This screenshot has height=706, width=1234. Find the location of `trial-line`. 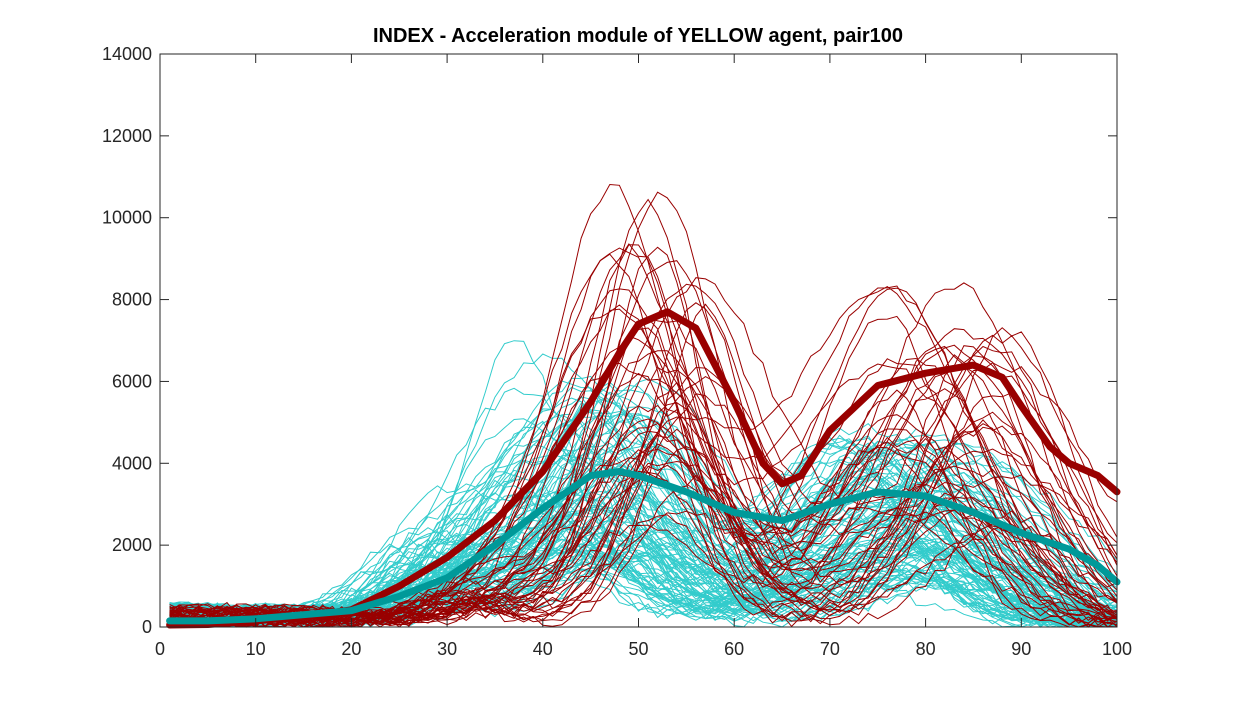

trial-line is located at coordinates (643, 569).